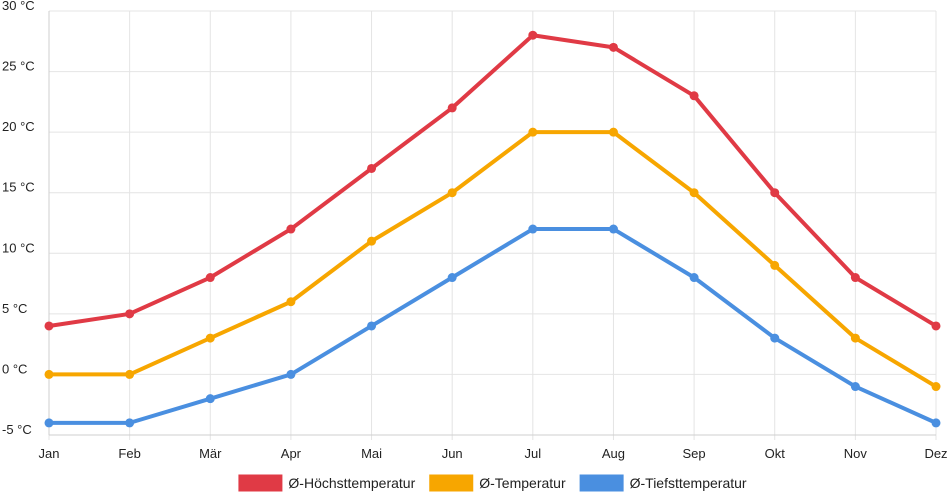 This screenshot has width=952, height=500. I want to click on x-tick-label: Okt, so click(775, 453).